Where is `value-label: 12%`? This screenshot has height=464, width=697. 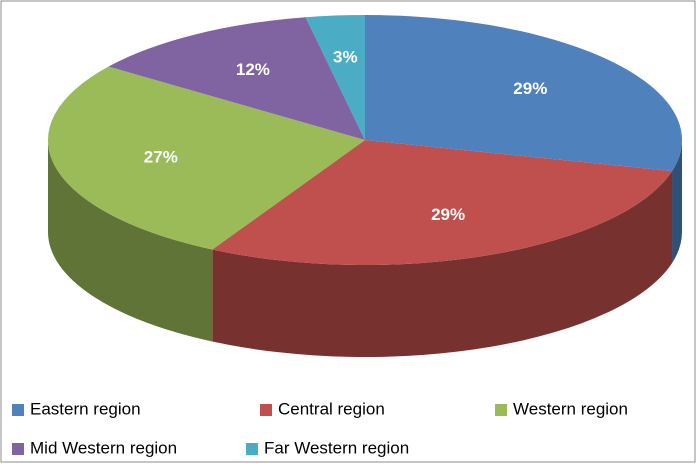 value-label: 12% is located at coordinates (253, 69).